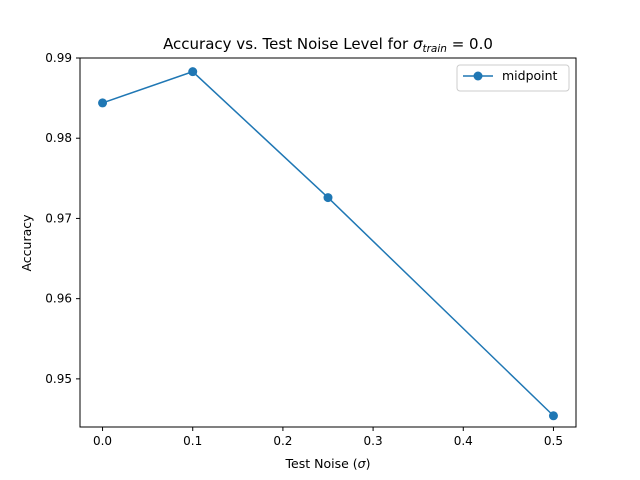 The width and height of the screenshot is (640, 480). Describe the element at coordinates (328, 463) in the screenshot. I see `x-axis-label: Test Noise (σ)` at that location.